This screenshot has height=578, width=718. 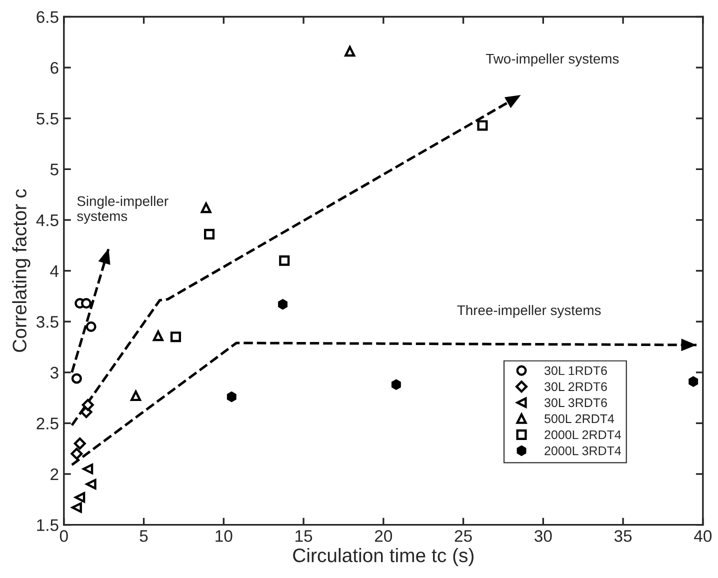 I want to click on annotation: Single-impeller systems, so click(x=122, y=210).